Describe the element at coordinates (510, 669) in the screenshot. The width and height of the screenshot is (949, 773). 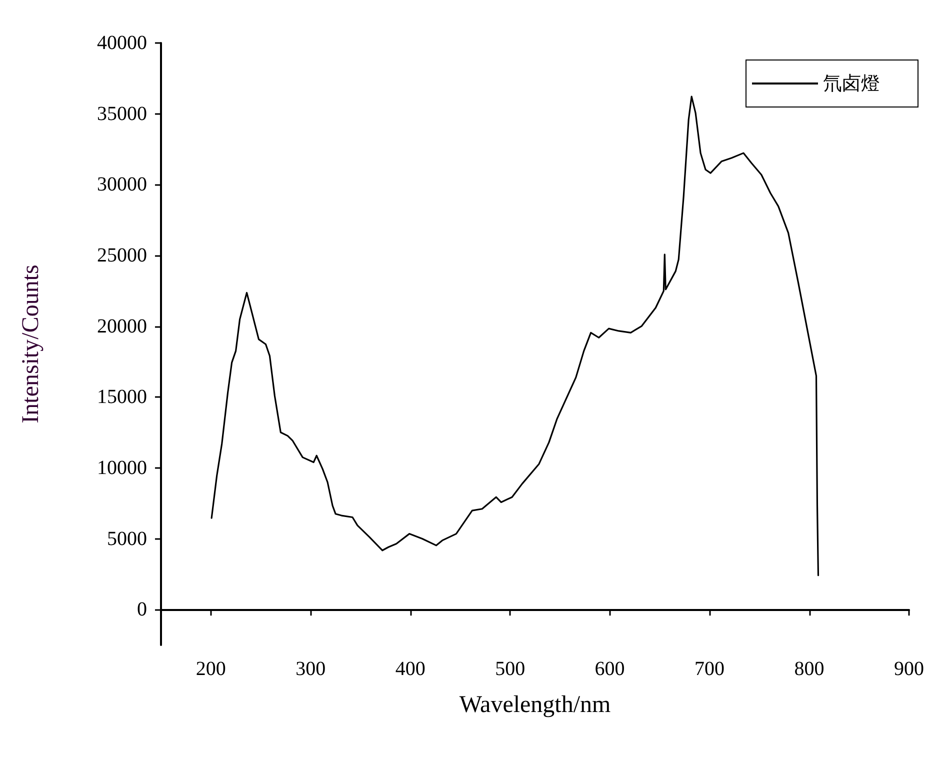
I see `x-tick-label: 500` at that location.